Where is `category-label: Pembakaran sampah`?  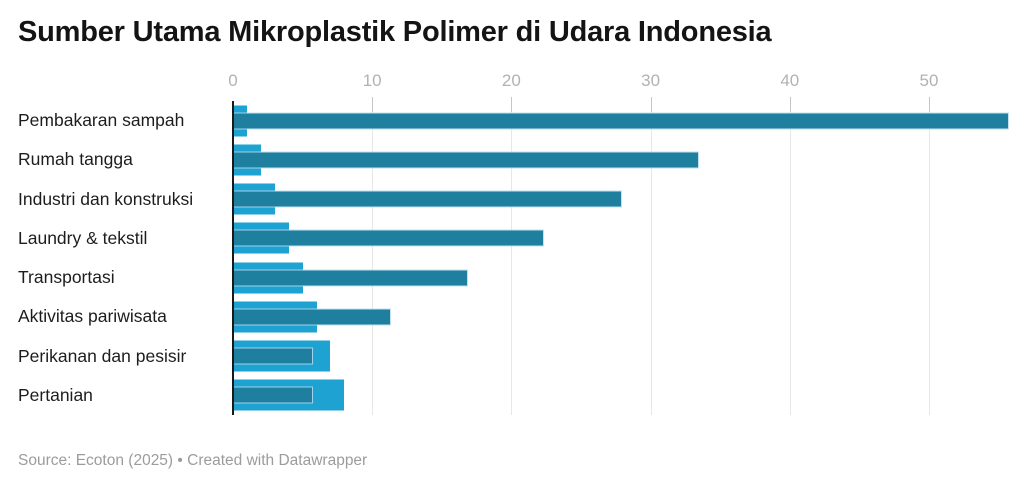 category-label: Pembakaran sampah is located at coordinates (101, 120).